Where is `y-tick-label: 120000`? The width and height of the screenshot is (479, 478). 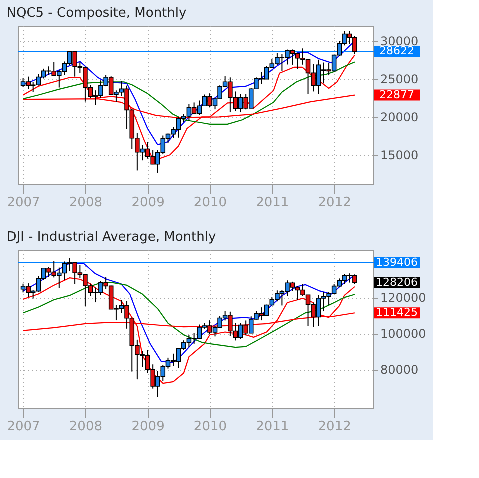 y-tick-label: 120000 is located at coordinates (403, 298).